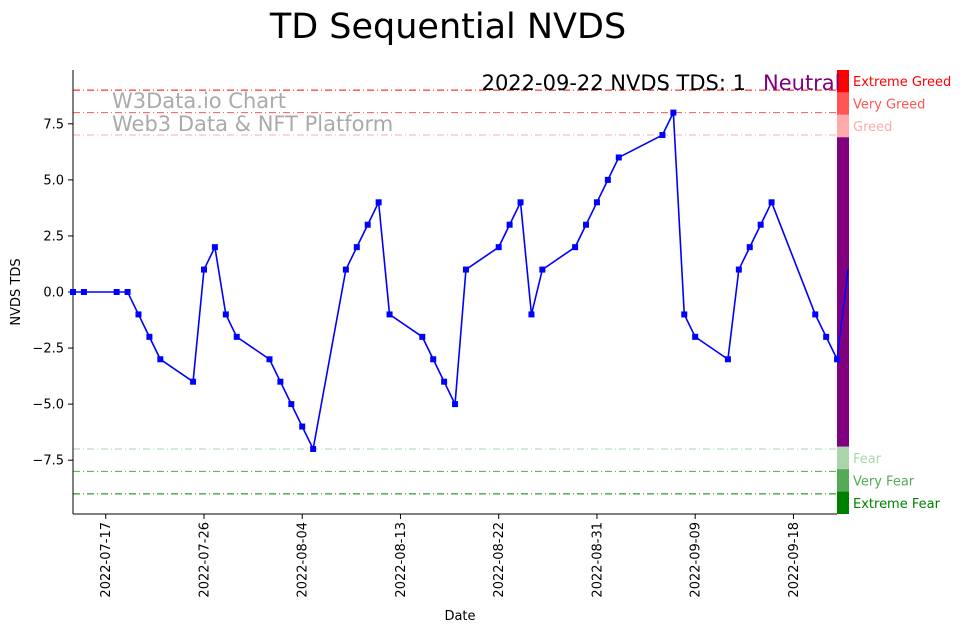  What do you see at coordinates (401, 560) in the screenshot?
I see `x-tick-label: 2022-08-13` at bounding box center [401, 560].